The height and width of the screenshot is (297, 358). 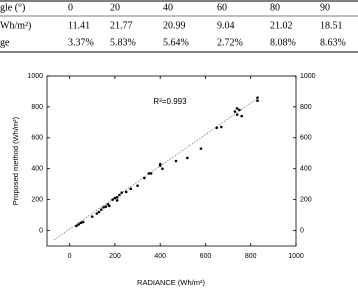 What do you see at coordinates (5, 42) in the screenshot?
I see `table-cell: ge` at bounding box center [5, 42].